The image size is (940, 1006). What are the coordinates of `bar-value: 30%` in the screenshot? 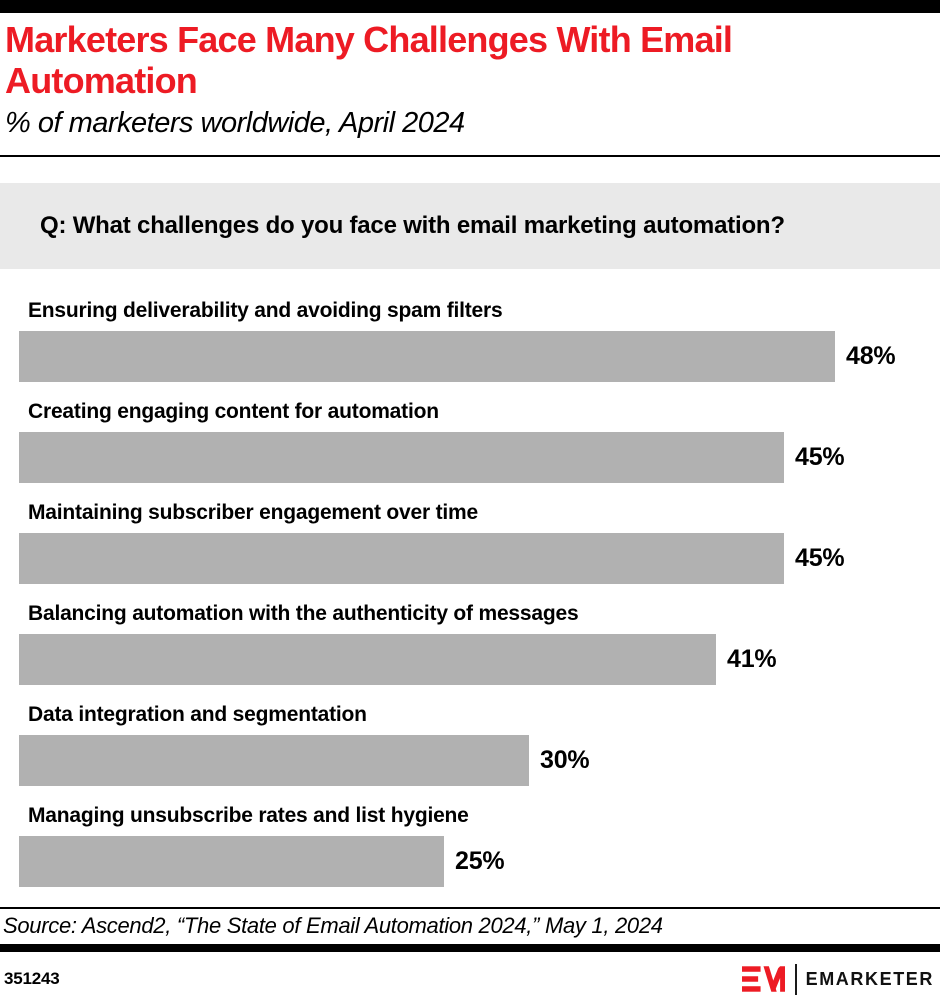 It's located at (565, 760).